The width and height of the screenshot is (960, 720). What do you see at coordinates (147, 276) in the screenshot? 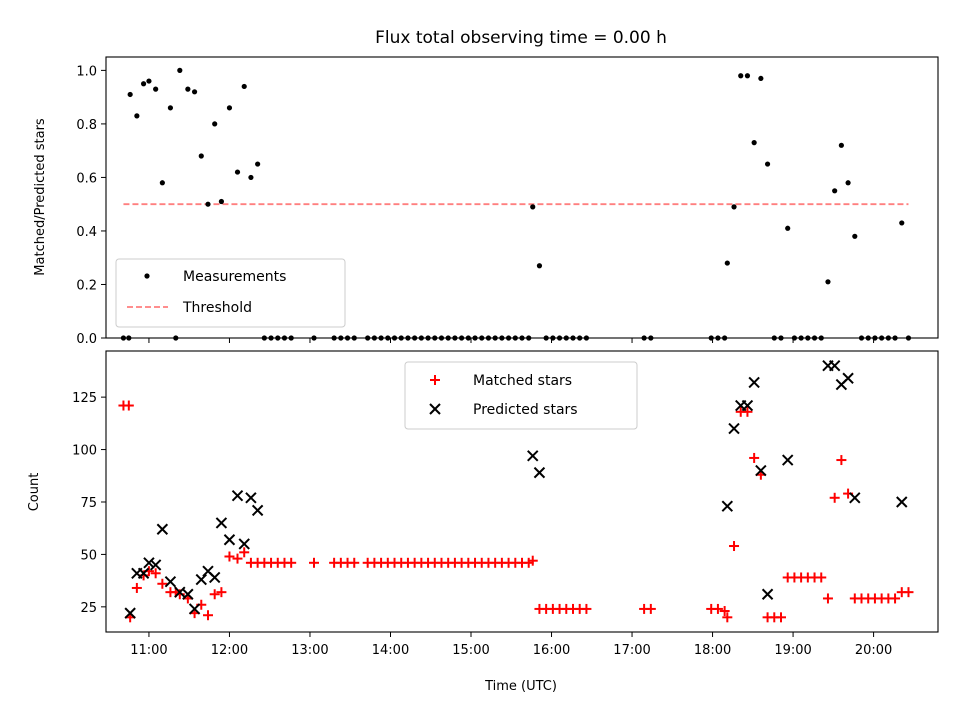
I see `legend-measurements-marker` at bounding box center [147, 276].